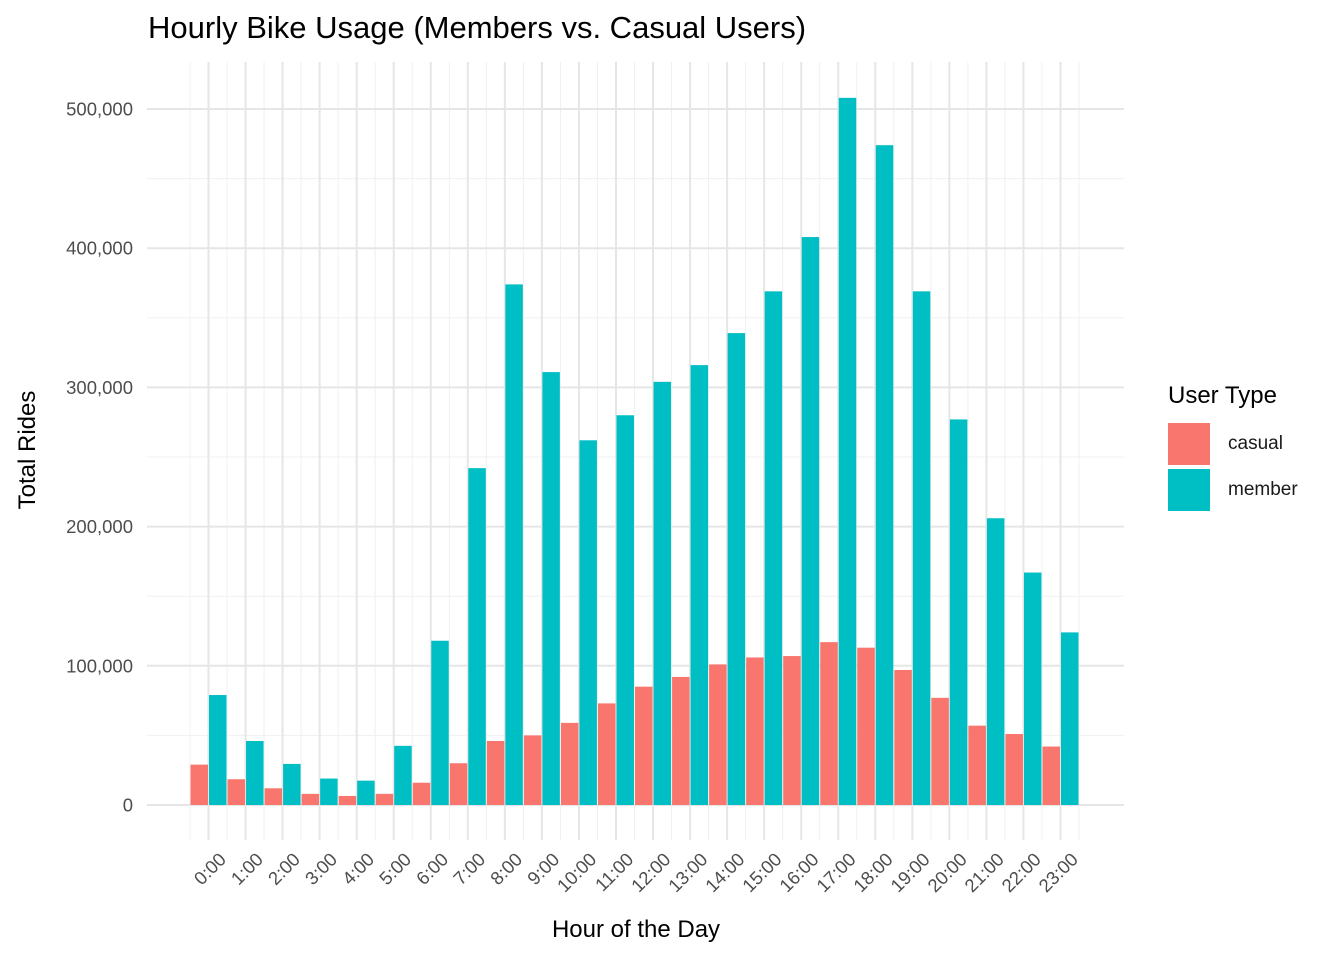 The width and height of the screenshot is (1344, 960). Describe the element at coordinates (1189, 444) in the screenshot. I see `legend-swatch-casual` at that location.